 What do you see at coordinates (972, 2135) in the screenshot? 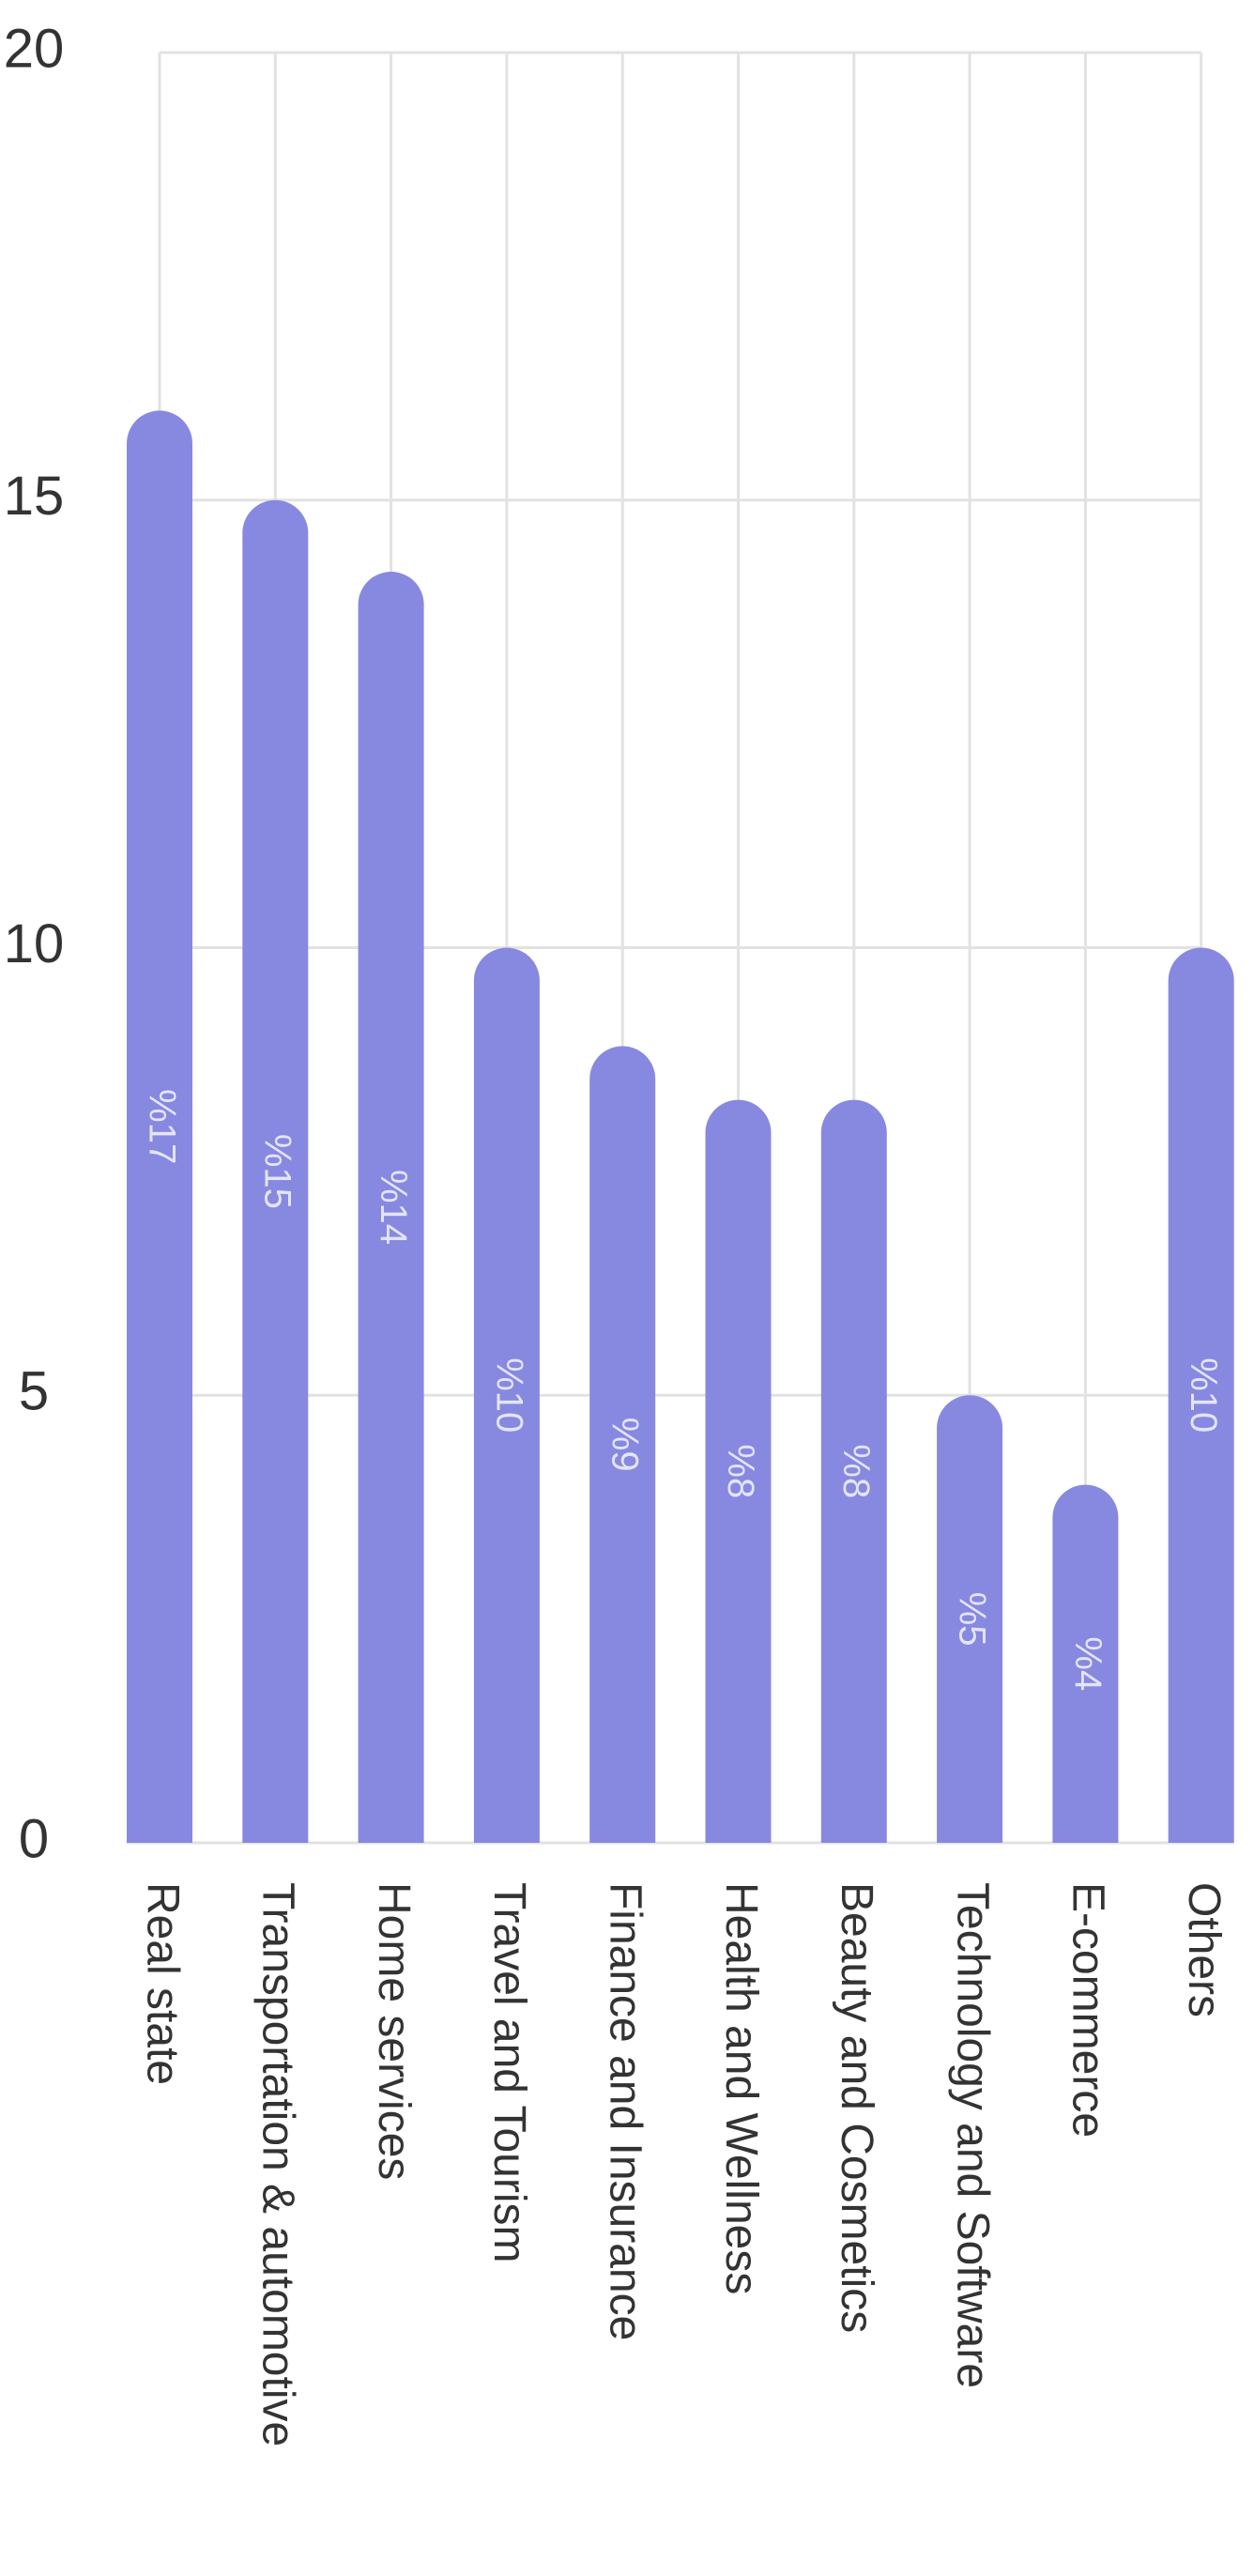
I see `x-tick-label: Technology and Software` at bounding box center [972, 2135].